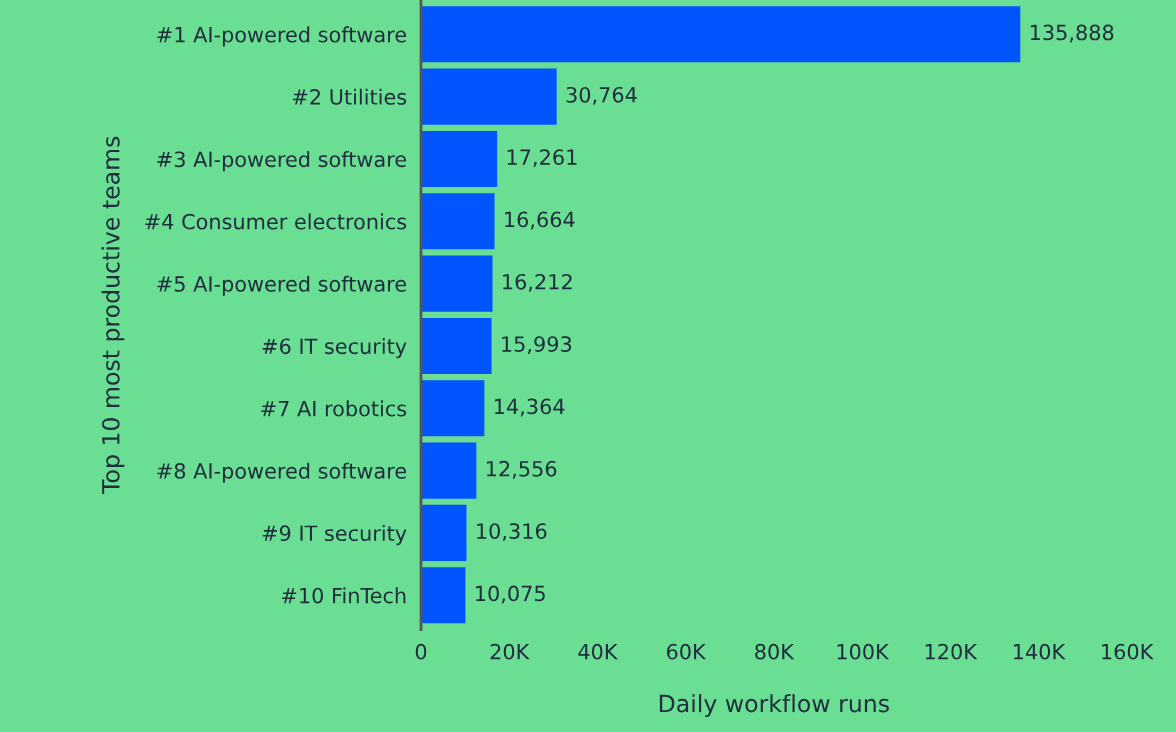  I want to click on x-tick-label: 0, so click(421, 651).